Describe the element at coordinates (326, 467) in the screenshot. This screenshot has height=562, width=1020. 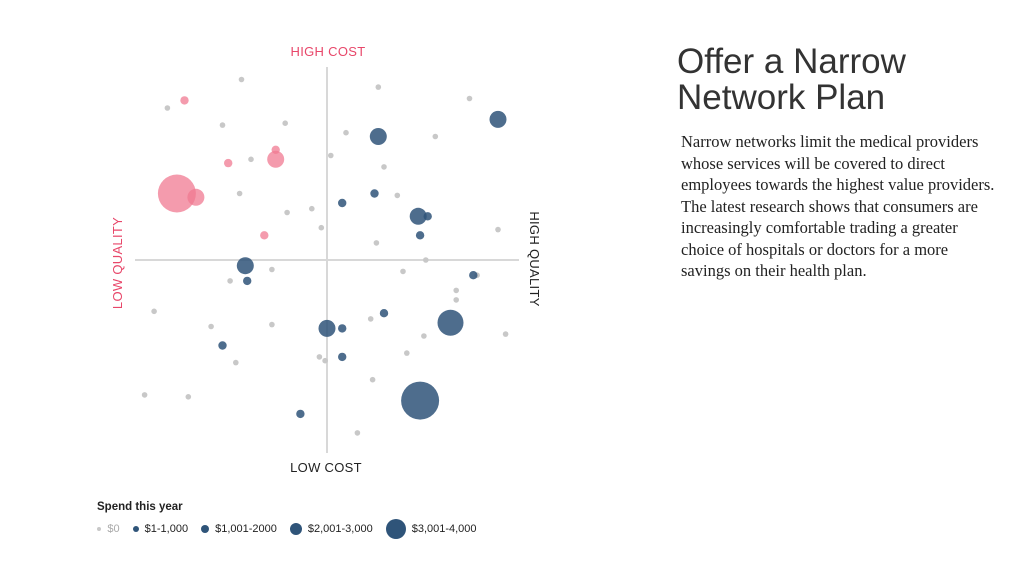
I see `axis-label-bottom: LOW COST` at that location.